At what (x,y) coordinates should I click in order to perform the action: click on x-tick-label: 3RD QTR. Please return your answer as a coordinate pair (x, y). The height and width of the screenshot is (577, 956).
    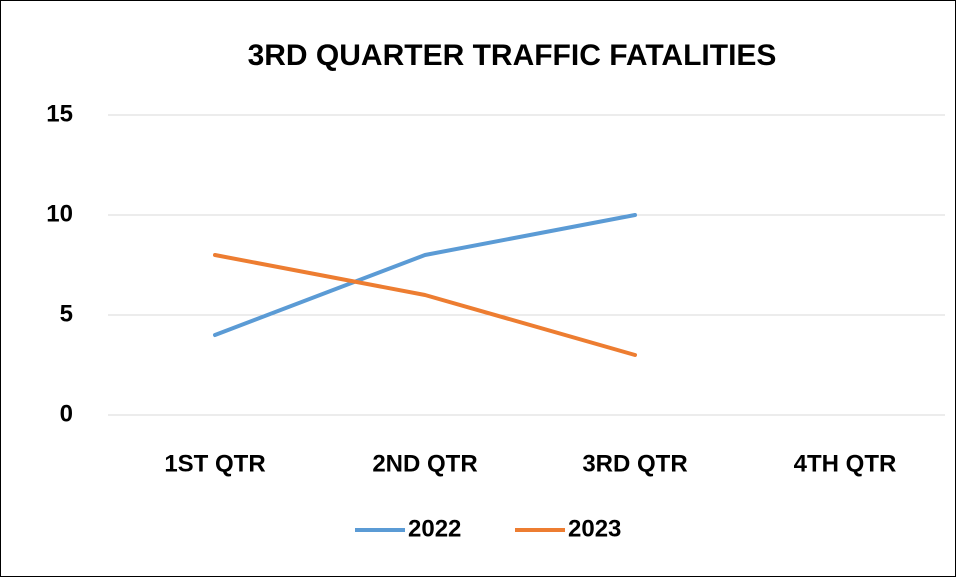
    Looking at the image, I should click on (634, 463).